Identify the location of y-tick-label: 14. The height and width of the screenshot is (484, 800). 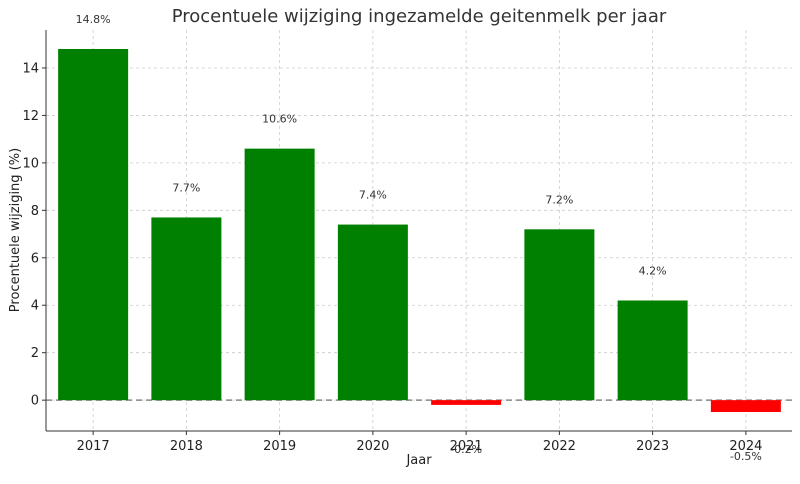
(30, 68).